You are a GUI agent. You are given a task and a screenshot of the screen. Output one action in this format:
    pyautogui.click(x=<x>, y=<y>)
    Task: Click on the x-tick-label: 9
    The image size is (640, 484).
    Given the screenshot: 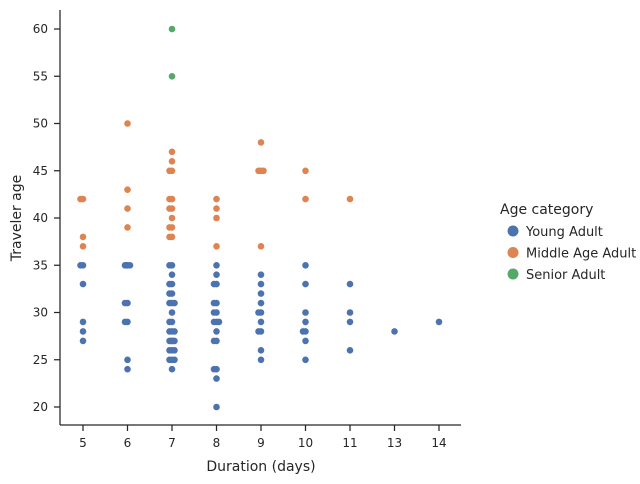 What is the action you would take?
    pyautogui.click(x=261, y=443)
    